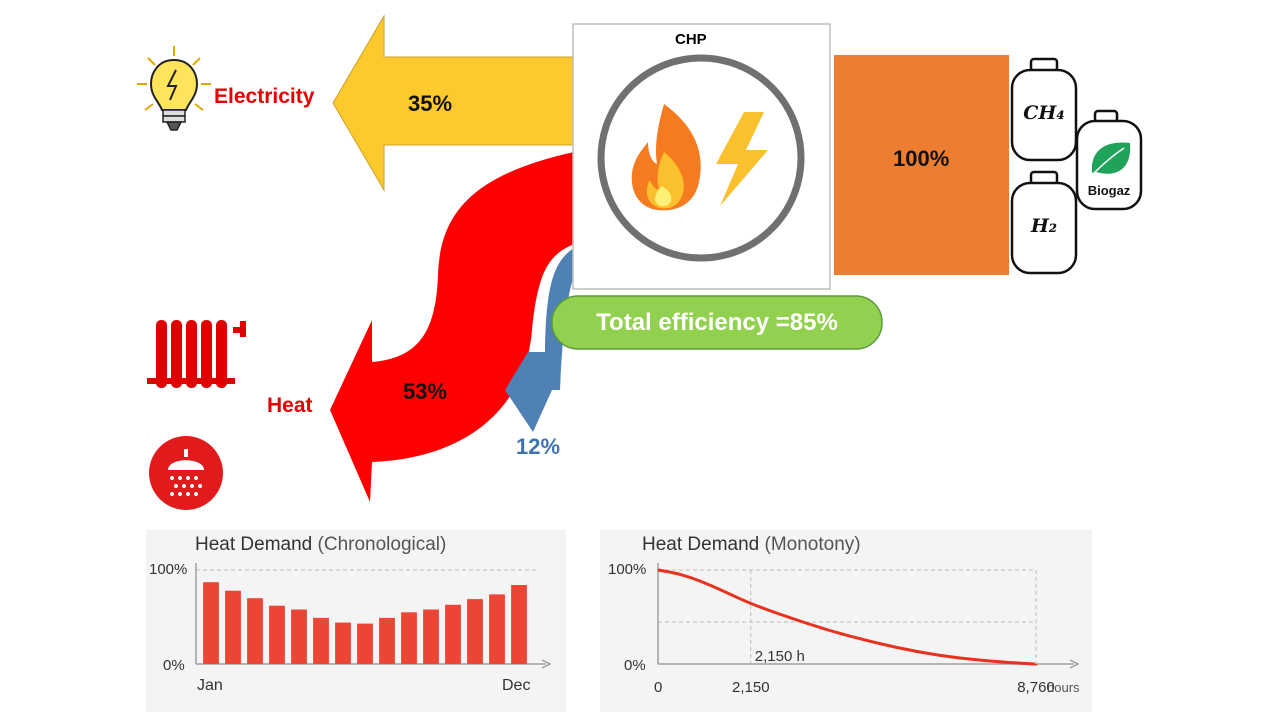 This screenshot has height=720, width=1280. Describe the element at coordinates (290, 405) in the screenshot. I see `heat-label: Heat` at that location.